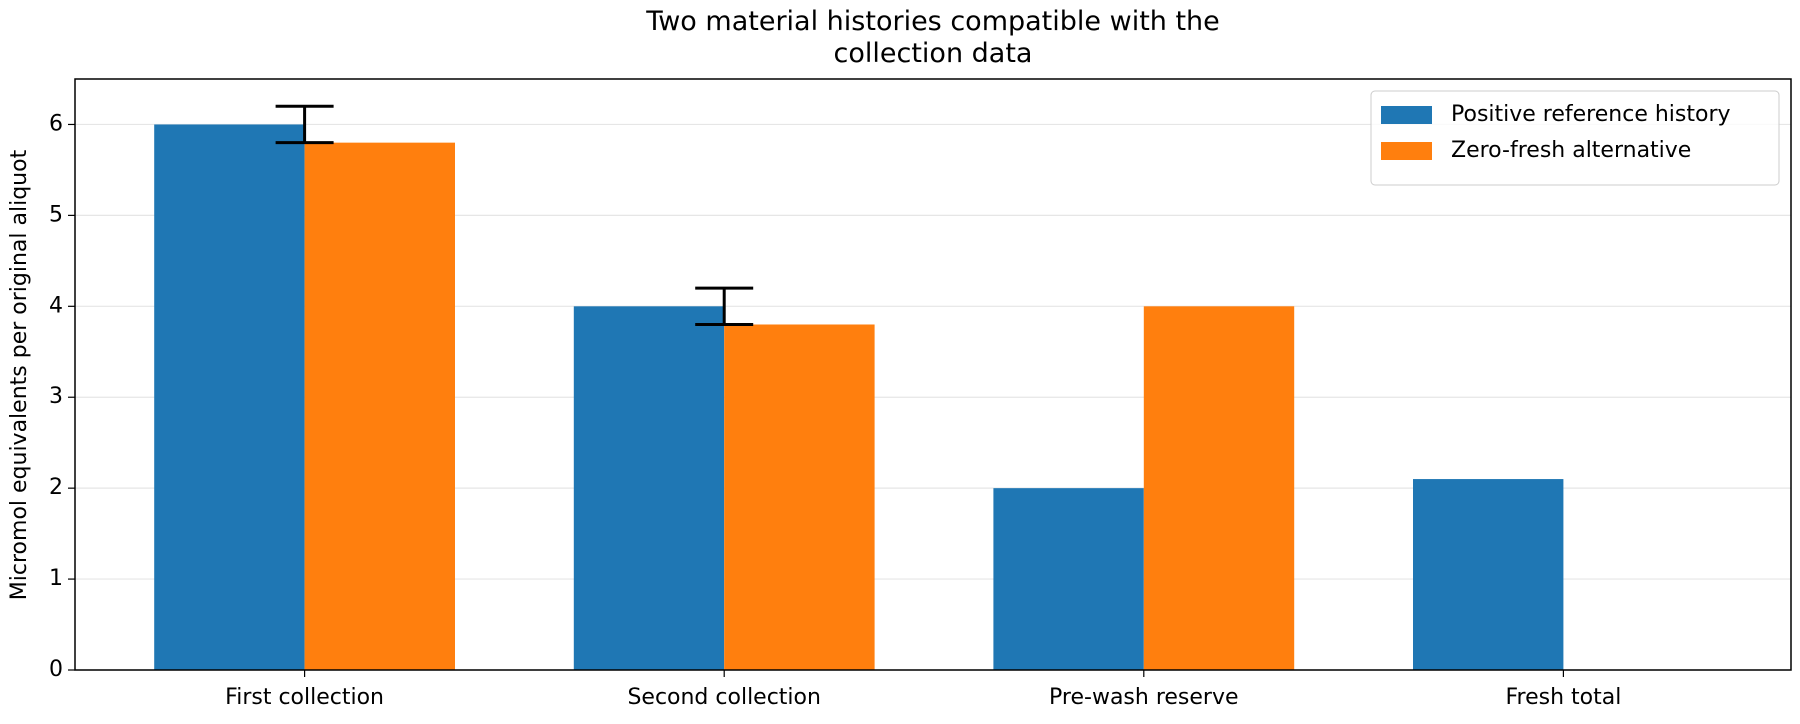  What do you see at coordinates (724, 697) in the screenshot?
I see `x-tick-label: Second collection` at bounding box center [724, 697].